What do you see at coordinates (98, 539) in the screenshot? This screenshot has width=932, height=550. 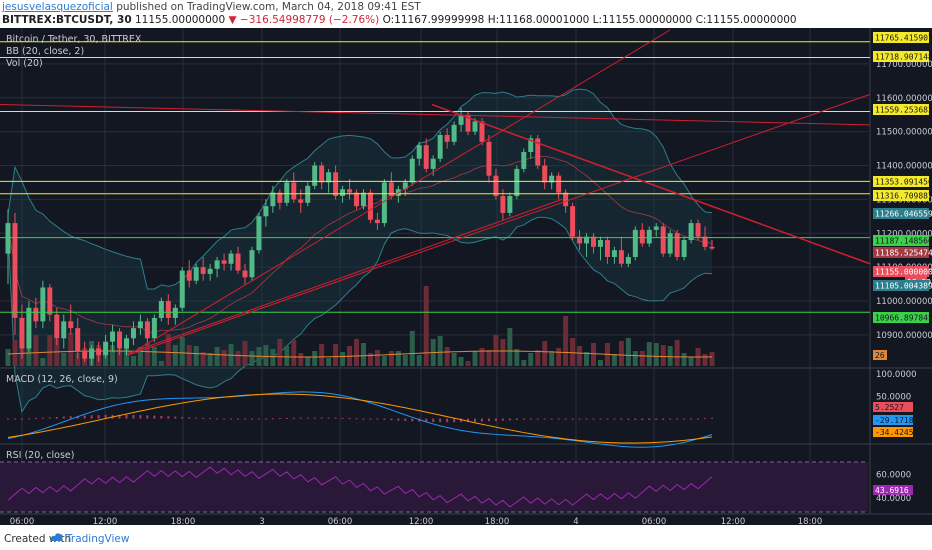 I see `tradingview-brand: TradingView` at bounding box center [98, 539].